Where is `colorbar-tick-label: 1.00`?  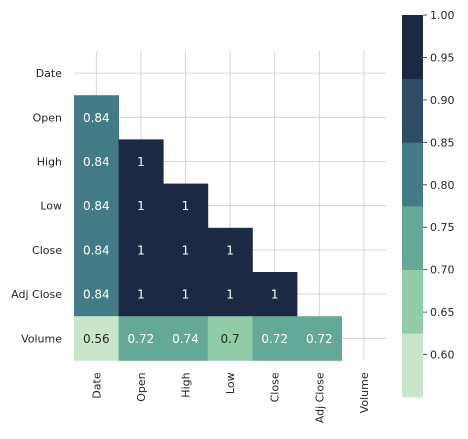 colorbar-tick-label: 1.00 is located at coordinates (442, 15).